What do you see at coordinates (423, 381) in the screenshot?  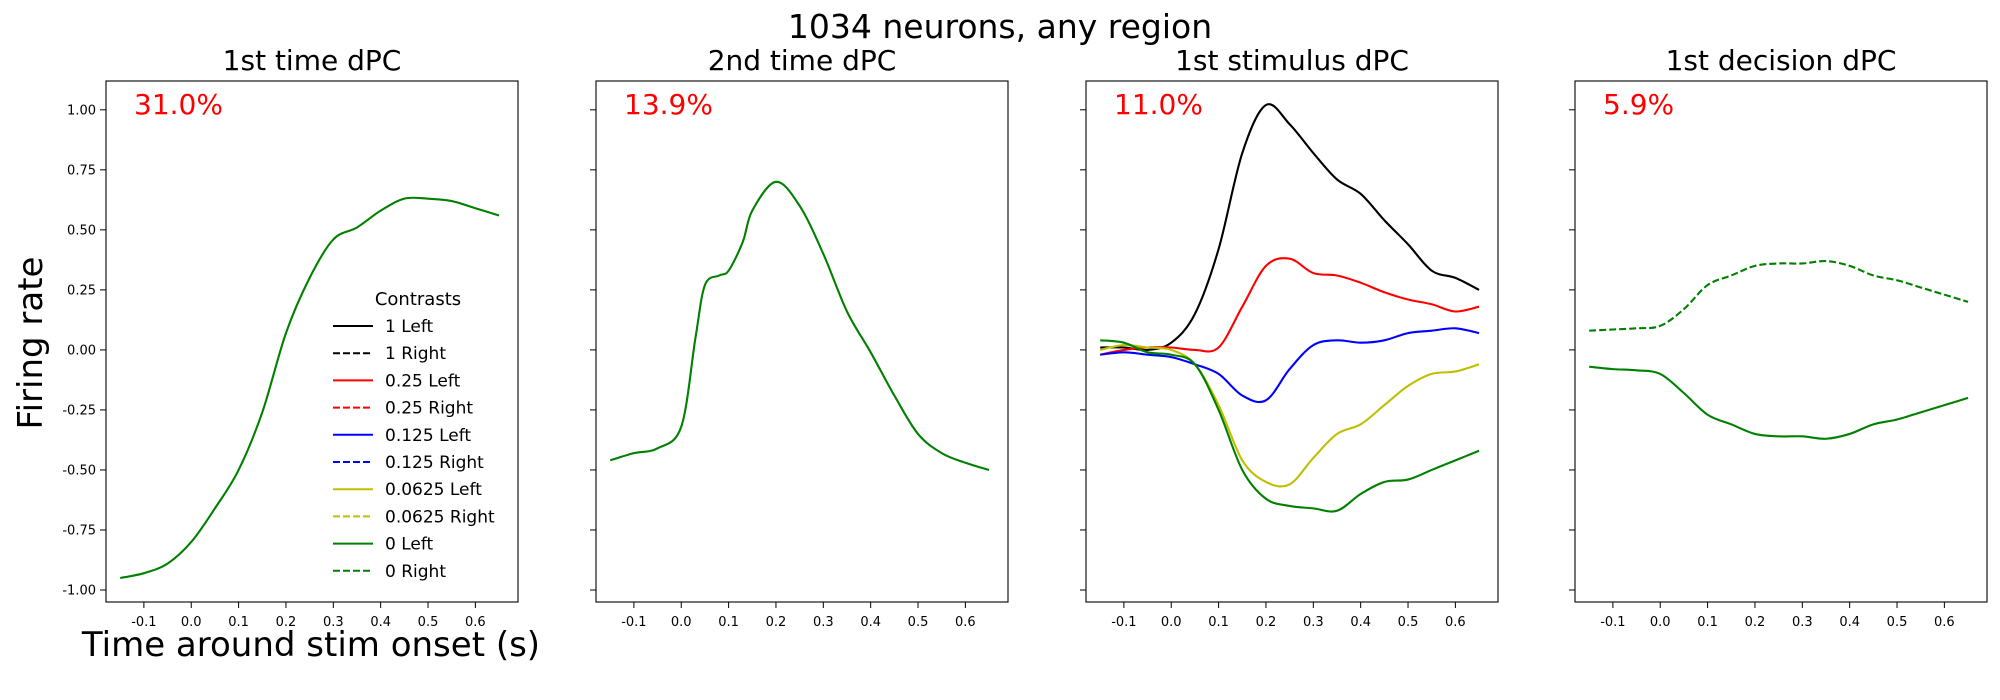 I see `legend-entry-label: 0.25 Left` at bounding box center [423, 381].